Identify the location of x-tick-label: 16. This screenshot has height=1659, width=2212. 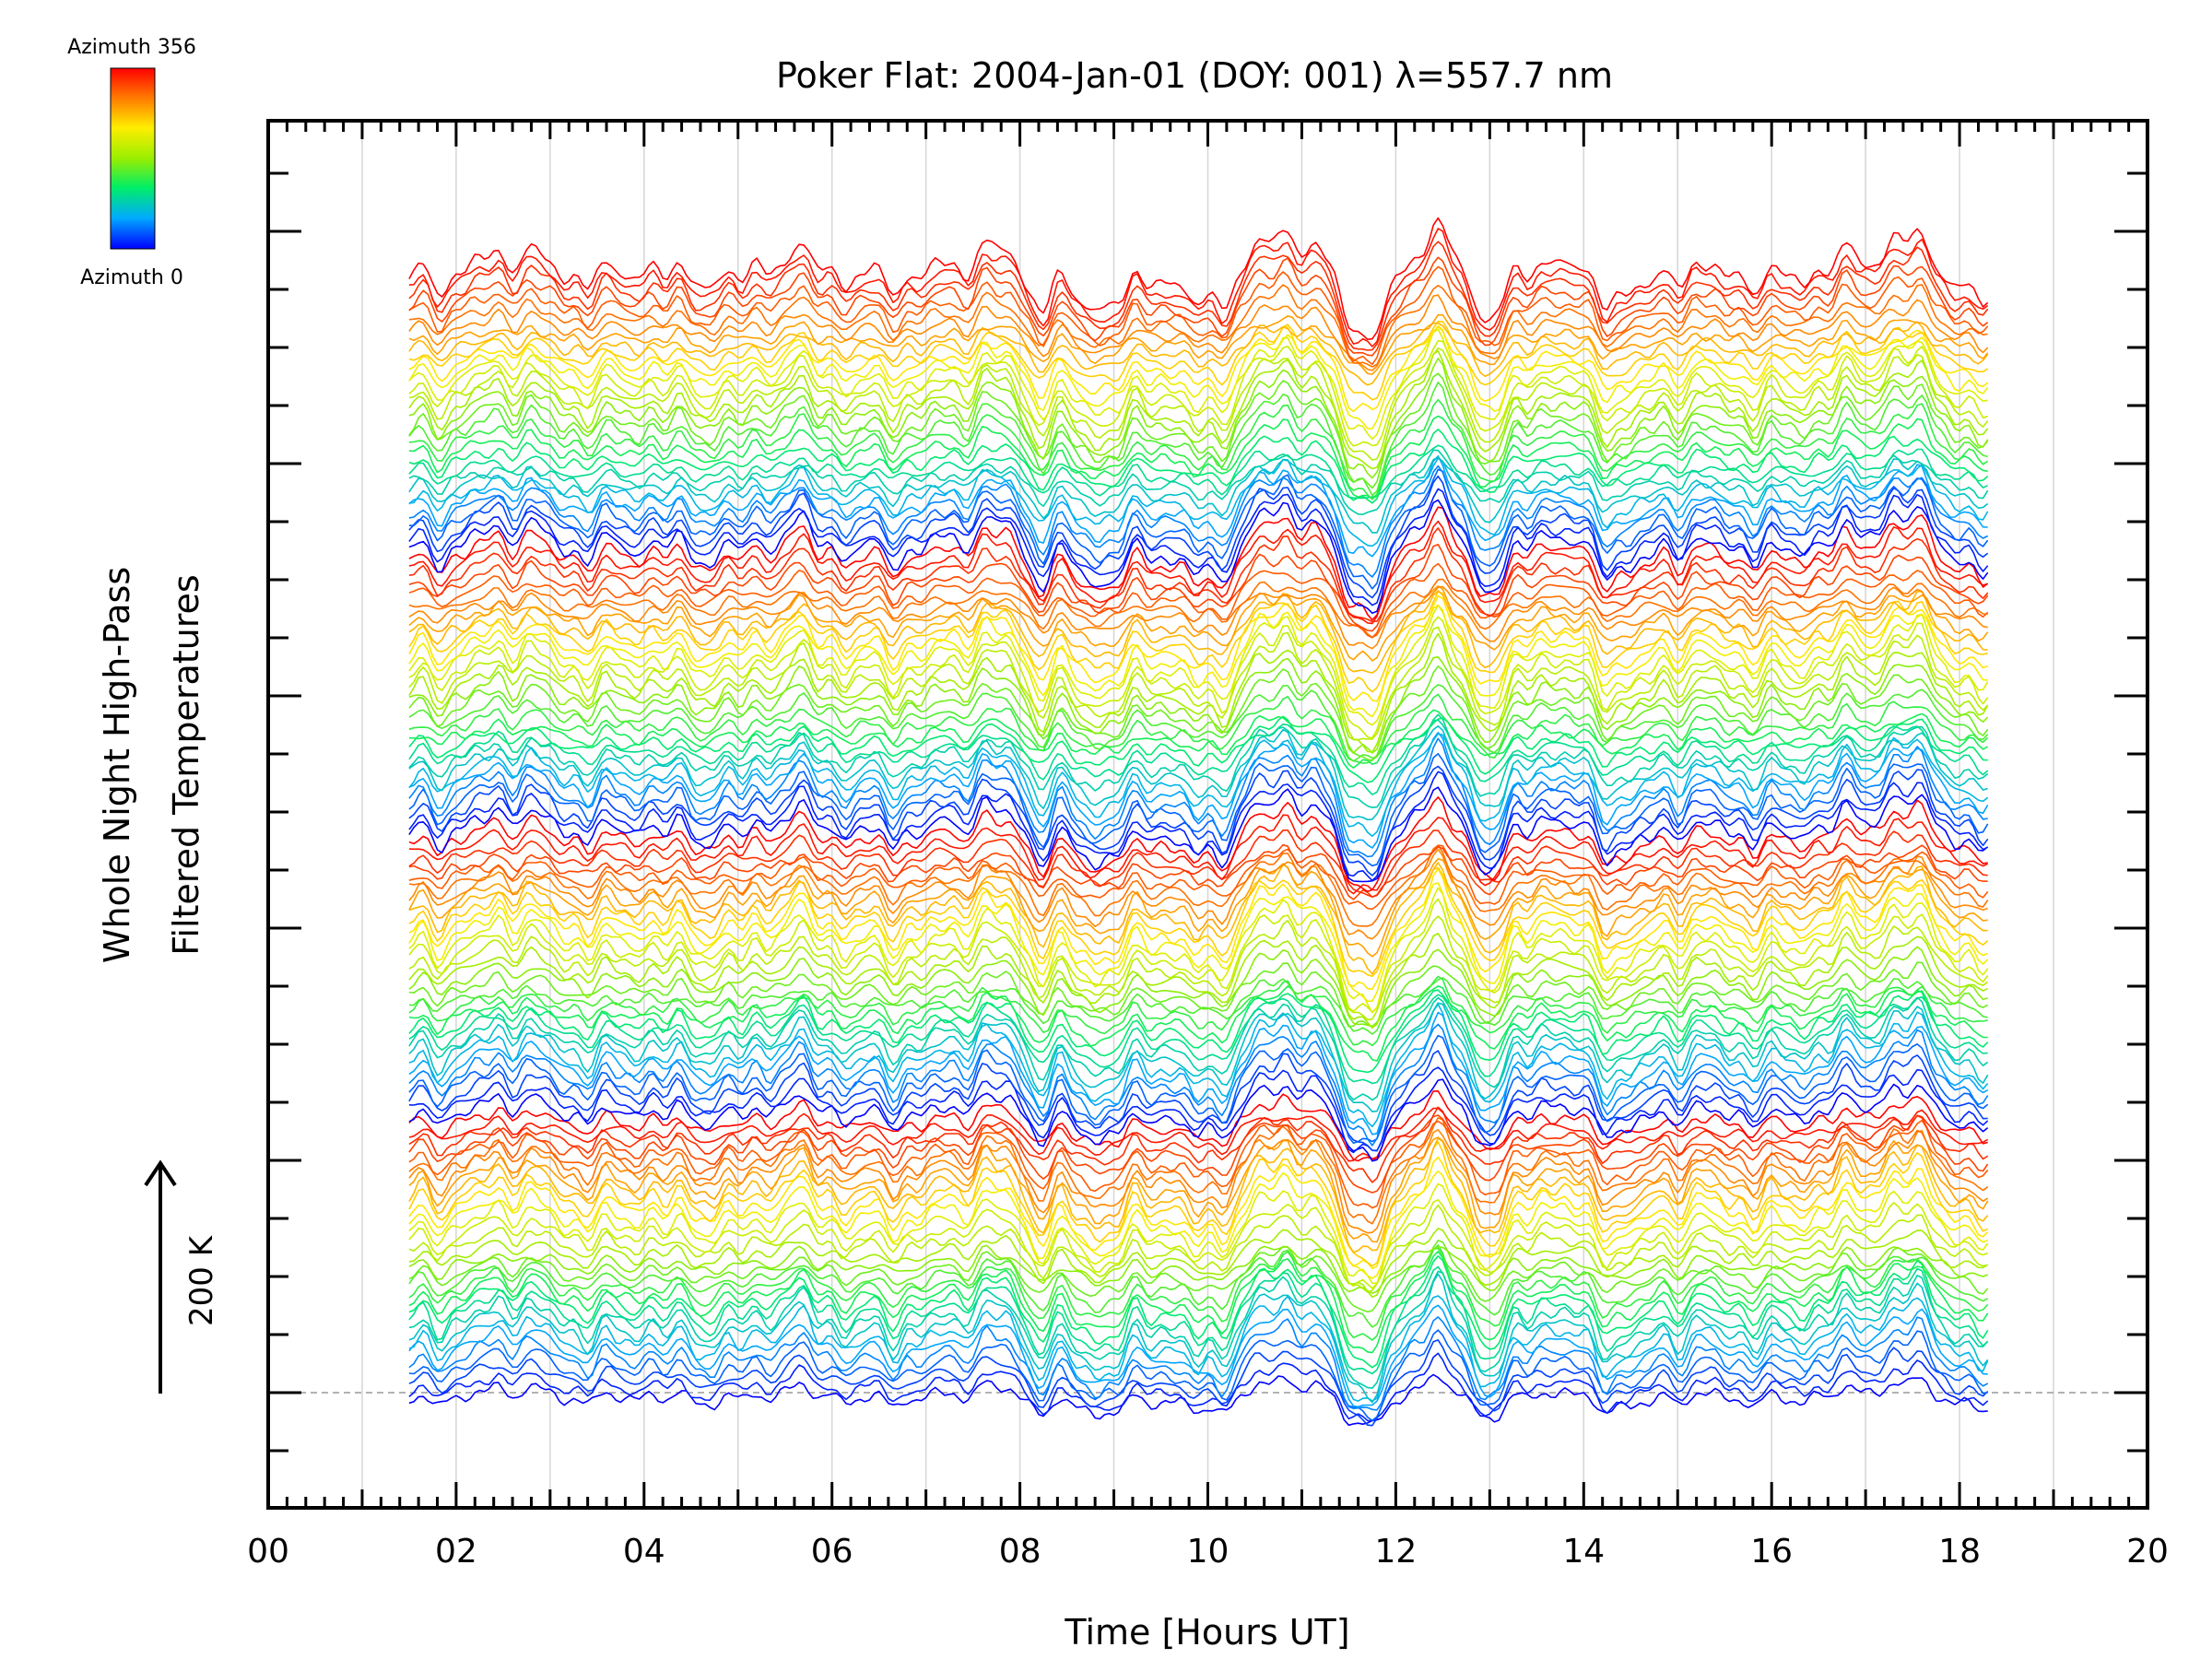
(1771, 1552).